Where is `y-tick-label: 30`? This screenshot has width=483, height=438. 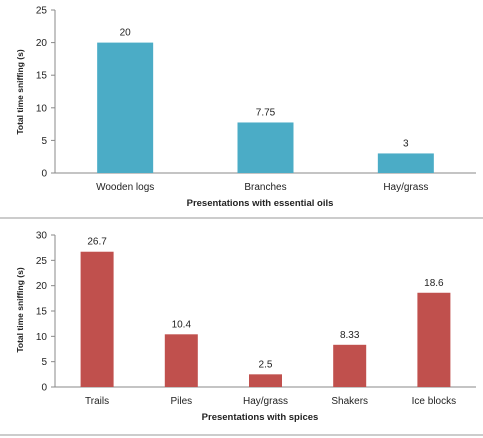
y-tick-label: 30 is located at coordinates (42, 236).